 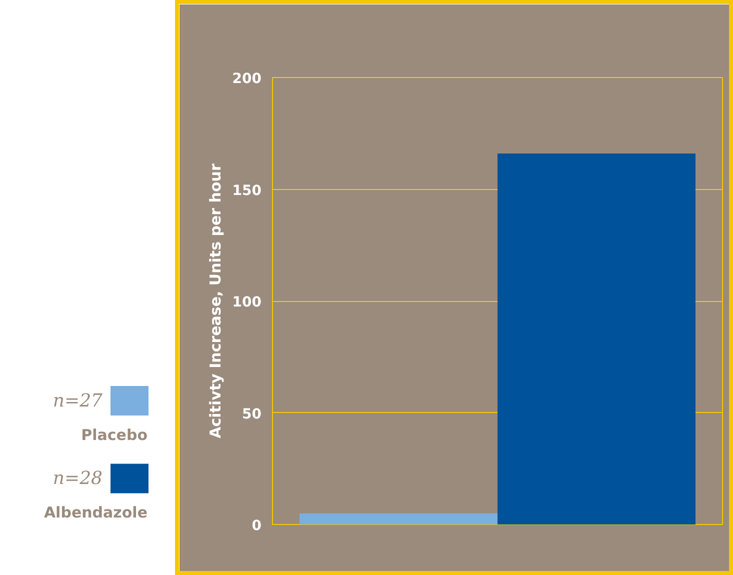 I want to click on y-tick-label: 50, so click(x=252, y=414).